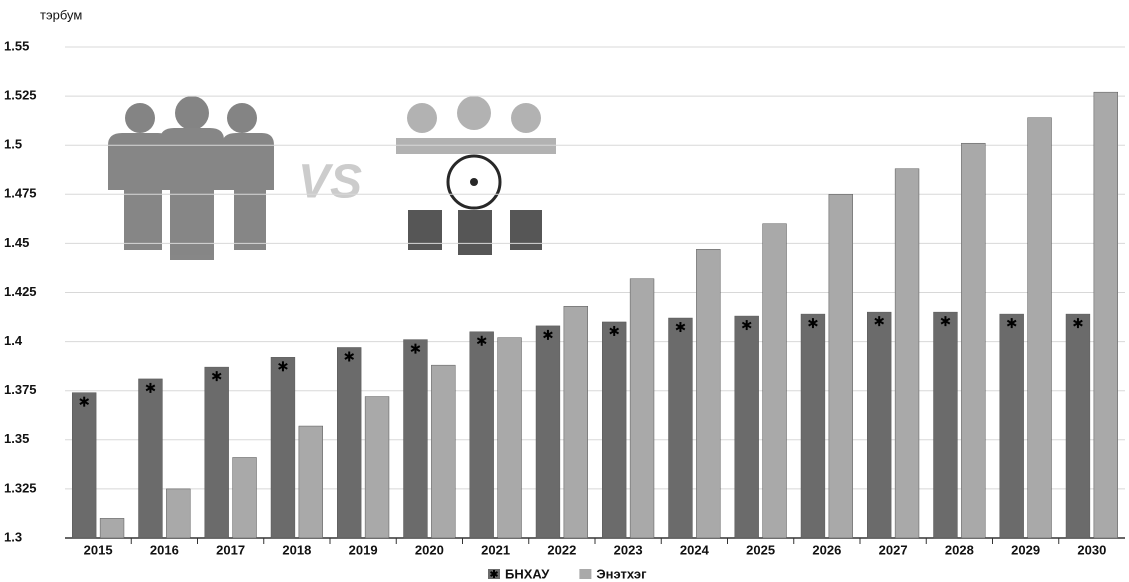 The height and width of the screenshot is (582, 1129). What do you see at coordinates (230, 549) in the screenshot?
I see `x-tick-label: 2017` at bounding box center [230, 549].